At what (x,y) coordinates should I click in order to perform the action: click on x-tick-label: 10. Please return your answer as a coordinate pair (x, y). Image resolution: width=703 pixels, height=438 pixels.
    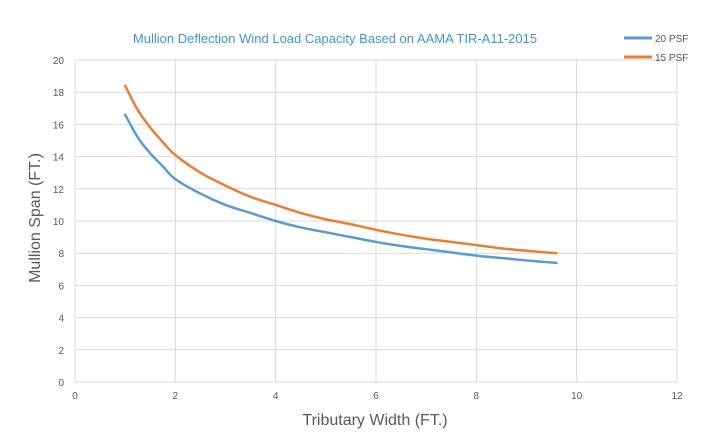
    Looking at the image, I should click on (577, 396).